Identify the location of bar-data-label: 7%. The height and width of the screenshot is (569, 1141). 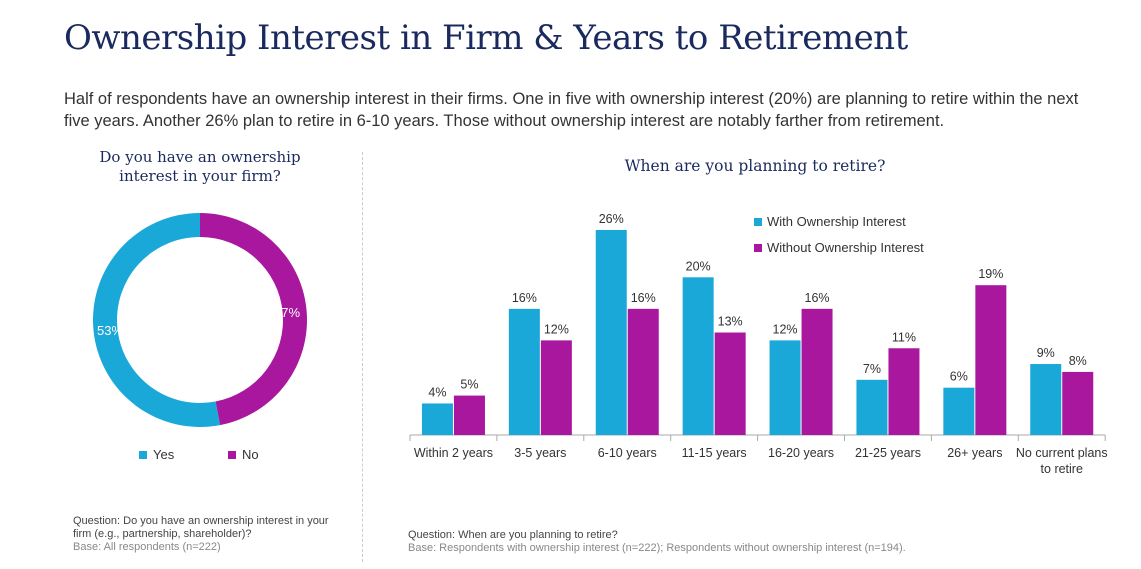
(872, 369).